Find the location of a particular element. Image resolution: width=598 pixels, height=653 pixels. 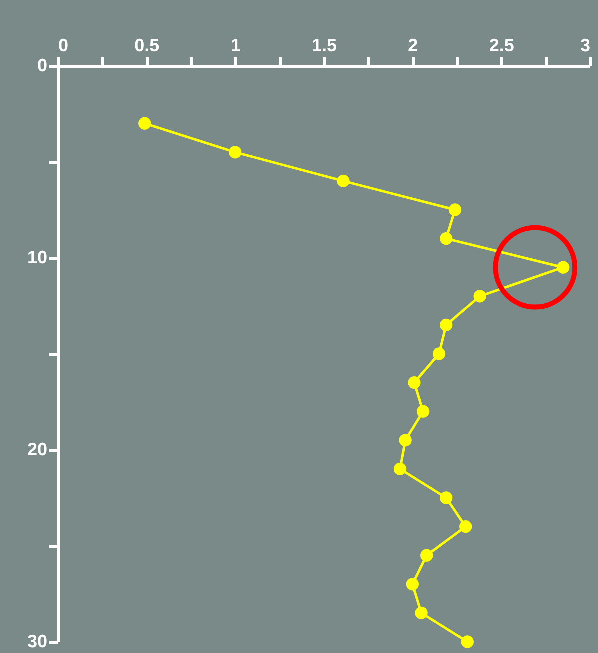

y-tick-label: 0 is located at coordinates (42, 66).